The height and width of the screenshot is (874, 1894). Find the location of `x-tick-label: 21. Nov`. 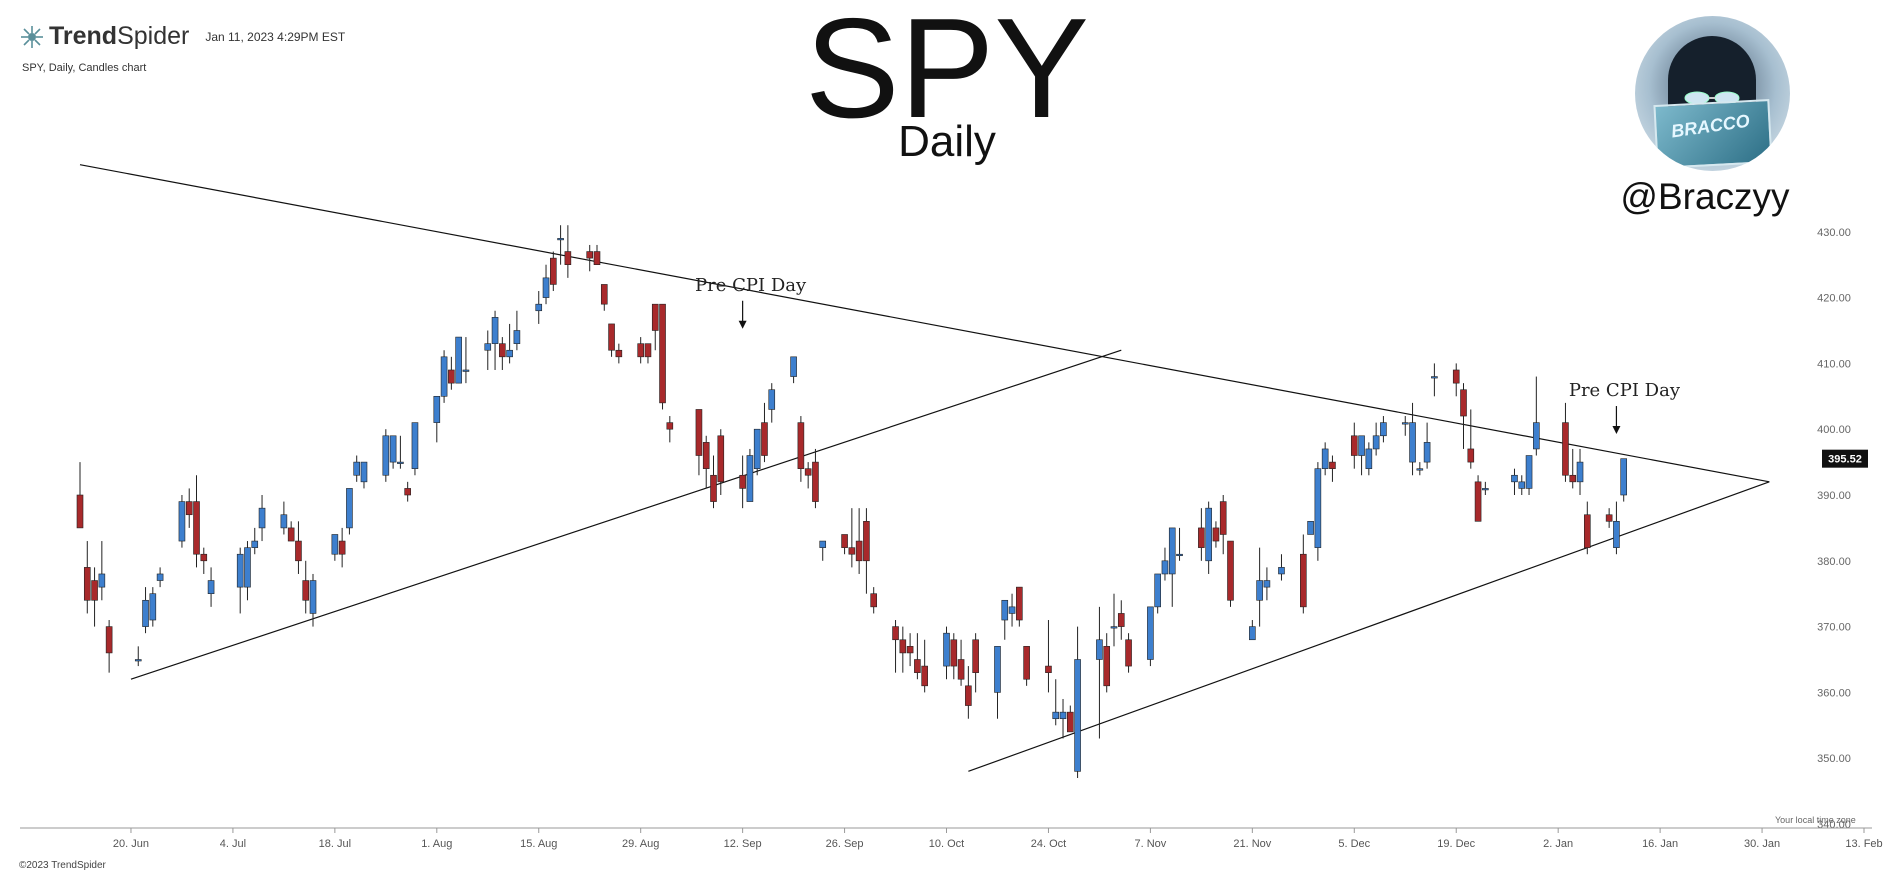

x-tick-label: 21. Nov is located at coordinates (1252, 844).